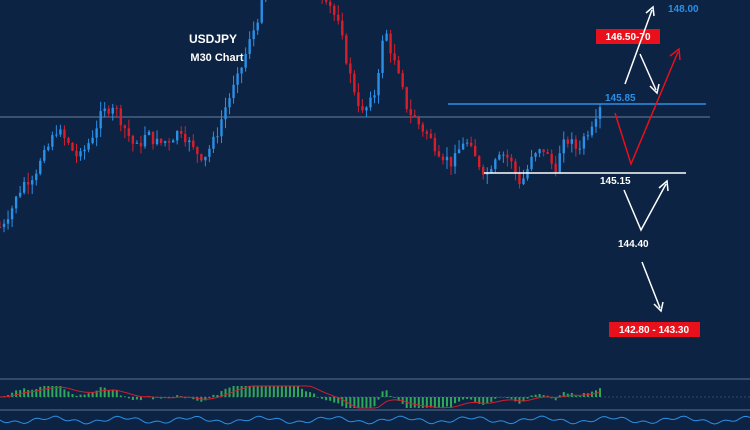  Describe the element at coordinates (213, 39) in the screenshot. I see `chart-title: USDJPY` at that location.